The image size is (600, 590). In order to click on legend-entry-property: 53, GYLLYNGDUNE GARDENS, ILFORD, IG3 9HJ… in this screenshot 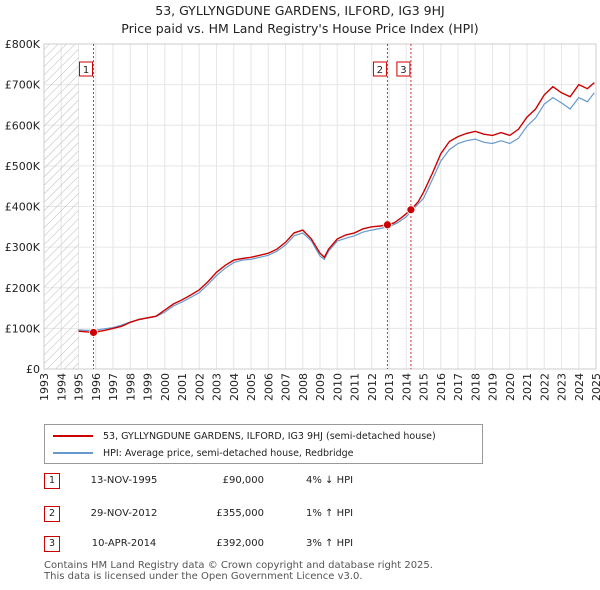, I will do `click(244, 436)`.